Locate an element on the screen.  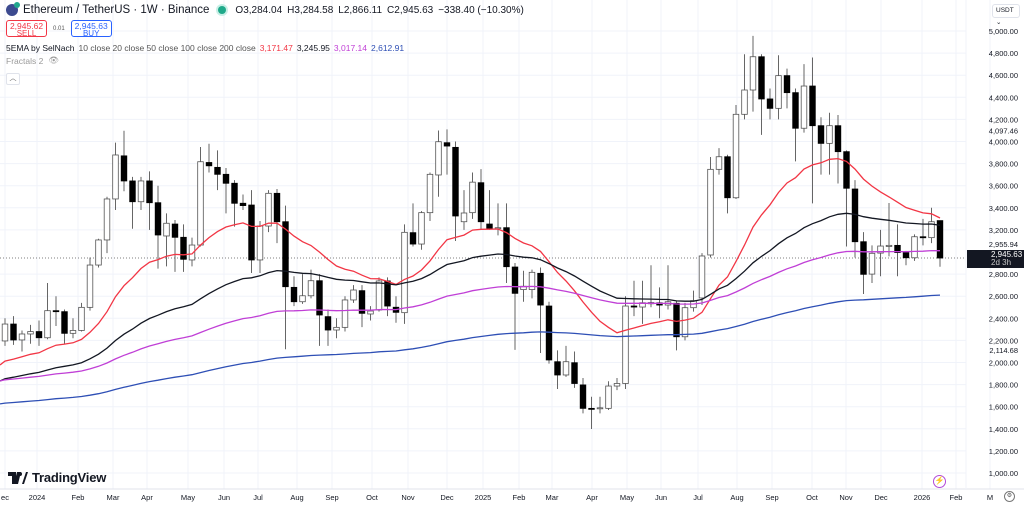
price-marker-label: 2,955.94 is located at coordinates (1003, 244).